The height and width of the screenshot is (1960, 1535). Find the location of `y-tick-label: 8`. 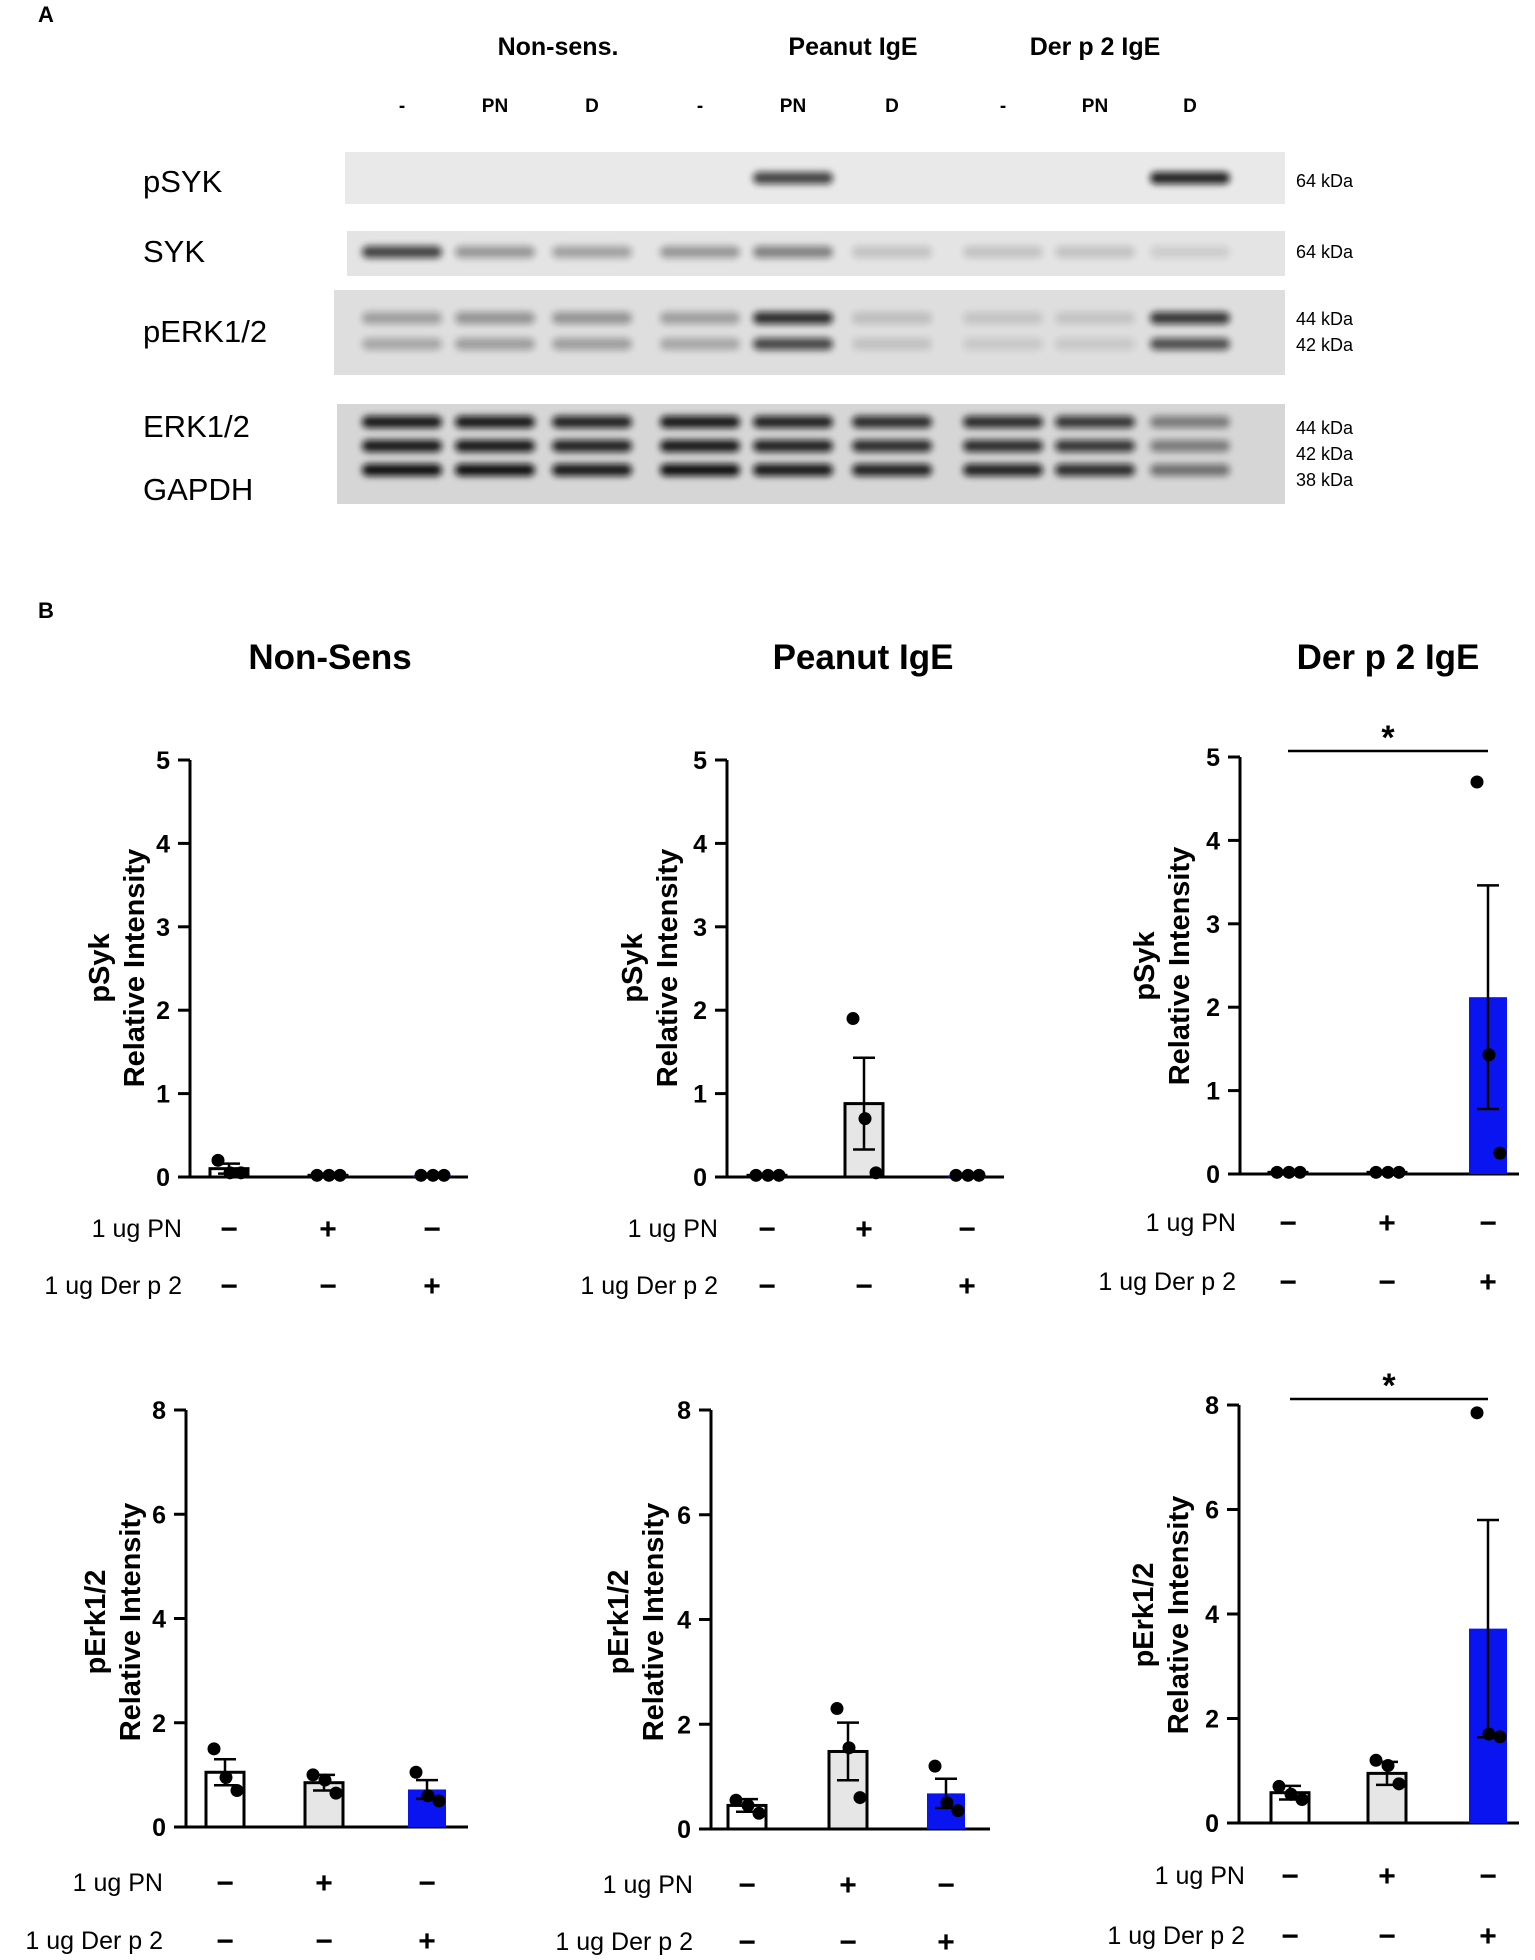

y-tick-label: 8 is located at coordinates (684, 1411).